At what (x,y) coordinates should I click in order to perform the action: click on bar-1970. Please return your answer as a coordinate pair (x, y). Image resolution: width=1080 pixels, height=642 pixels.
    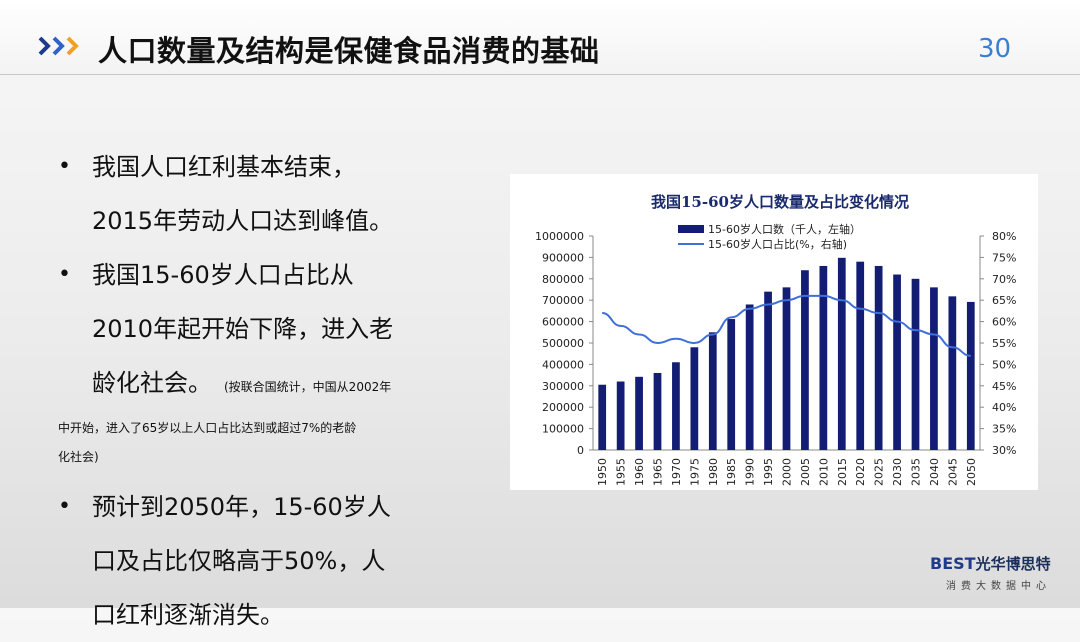
    Looking at the image, I should click on (676, 406).